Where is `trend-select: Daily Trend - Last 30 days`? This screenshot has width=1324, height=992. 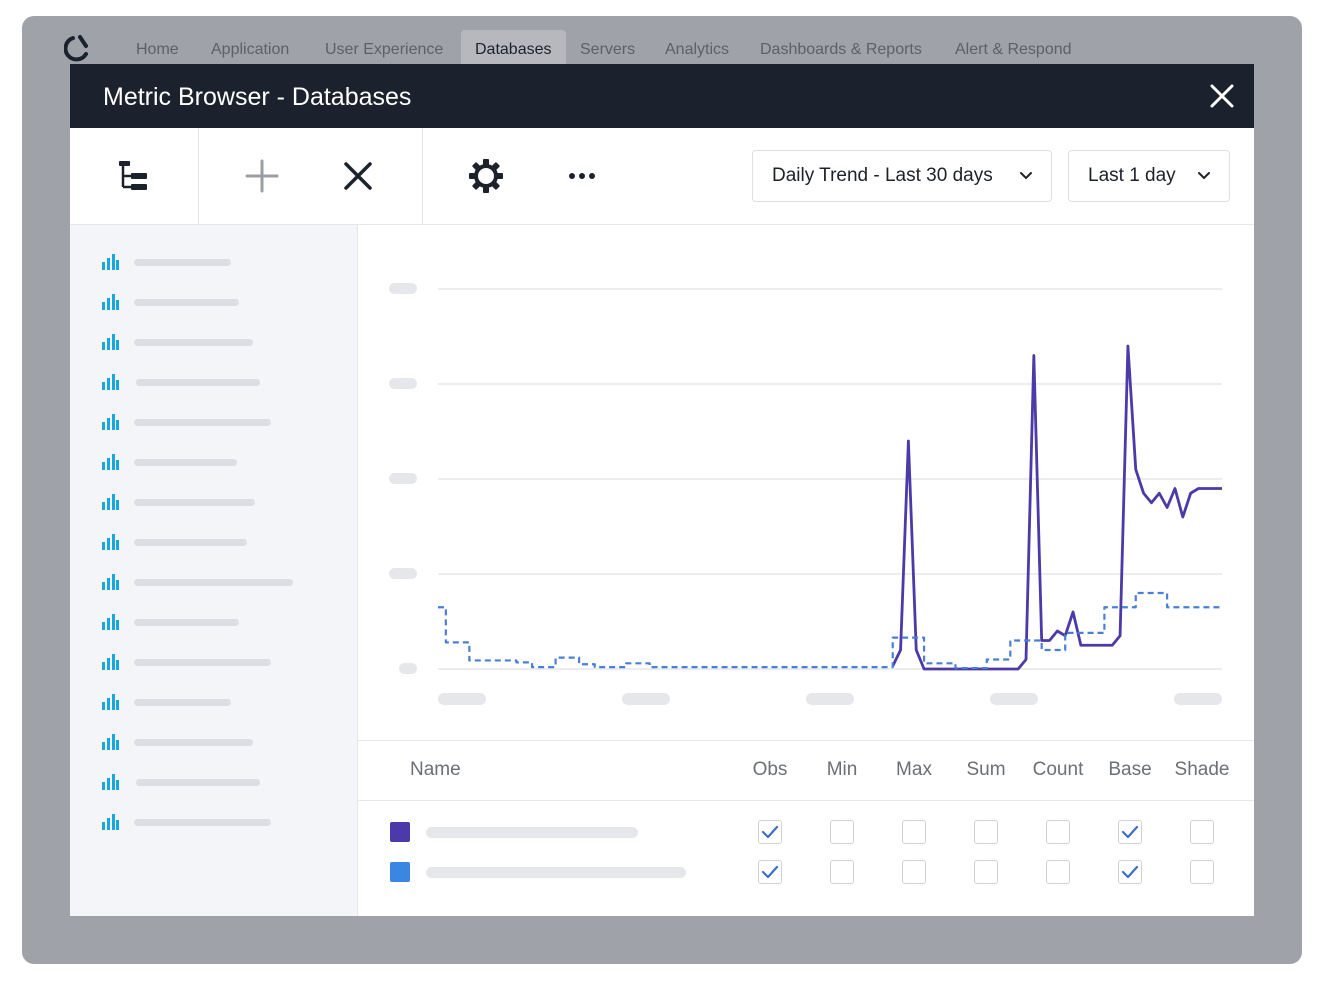
trend-select: Daily Trend - Last 30 days is located at coordinates (902, 176).